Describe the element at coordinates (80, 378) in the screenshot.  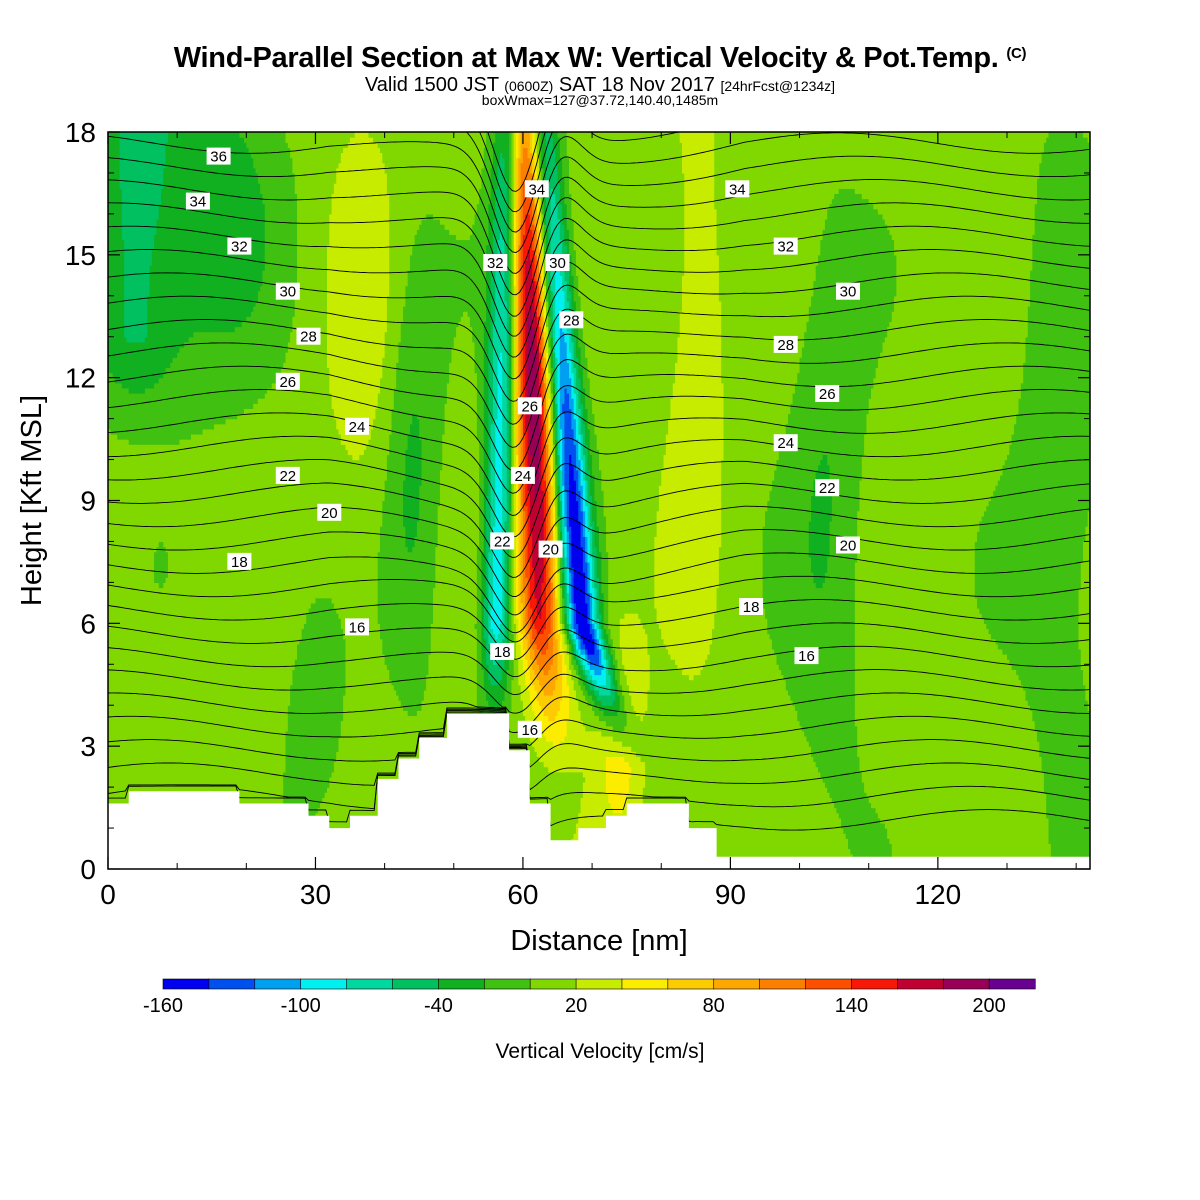
I see `y-tick-label: 12` at that location.